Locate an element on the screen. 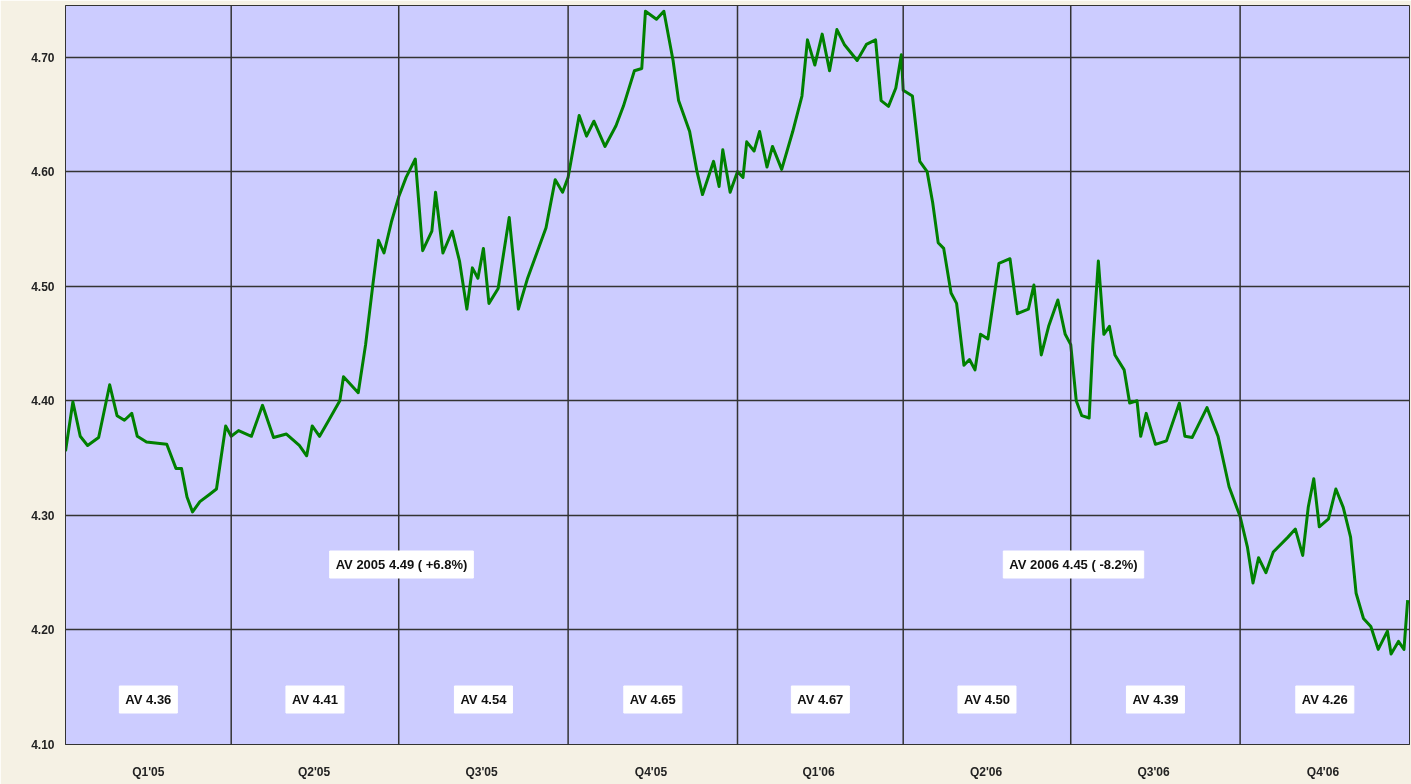 This screenshot has height=784, width=1411. annotation: AV 4.65 is located at coordinates (652, 699).